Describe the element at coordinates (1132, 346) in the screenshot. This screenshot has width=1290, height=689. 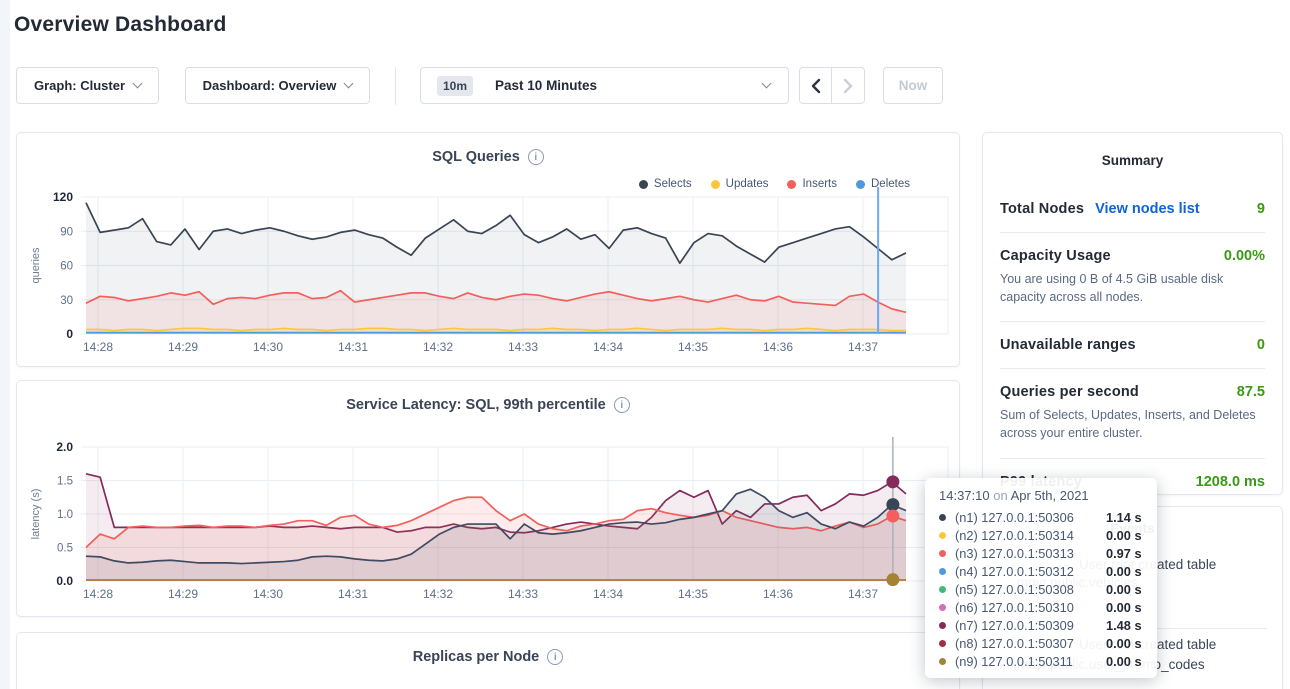
I see `summary-row-unavailable-ranges: Unavailable ranges 0` at that location.